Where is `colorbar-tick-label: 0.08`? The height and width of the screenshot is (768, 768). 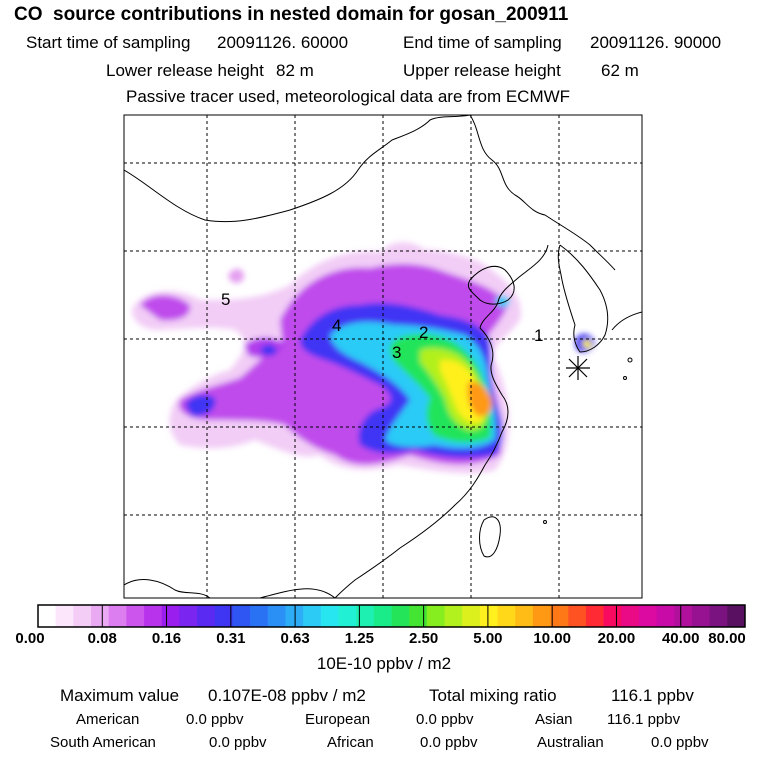
colorbar-tick-label: 0.08 is located at coordinates (102, 638).